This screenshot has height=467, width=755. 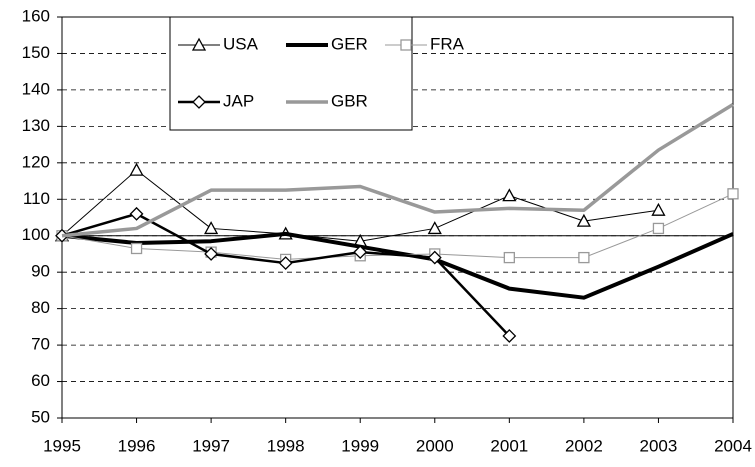 I want to click on y-tick-label: 110, so click(x=36, y=198).